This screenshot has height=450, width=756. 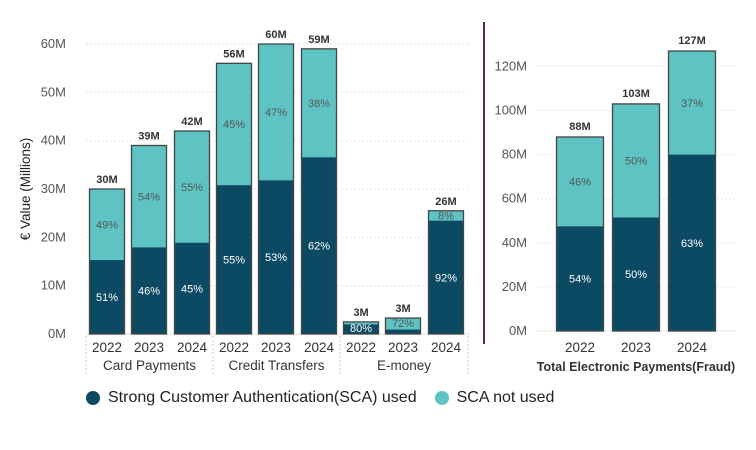 I want to click on legend-swatch-sca-used, so click(x=93, y=398).